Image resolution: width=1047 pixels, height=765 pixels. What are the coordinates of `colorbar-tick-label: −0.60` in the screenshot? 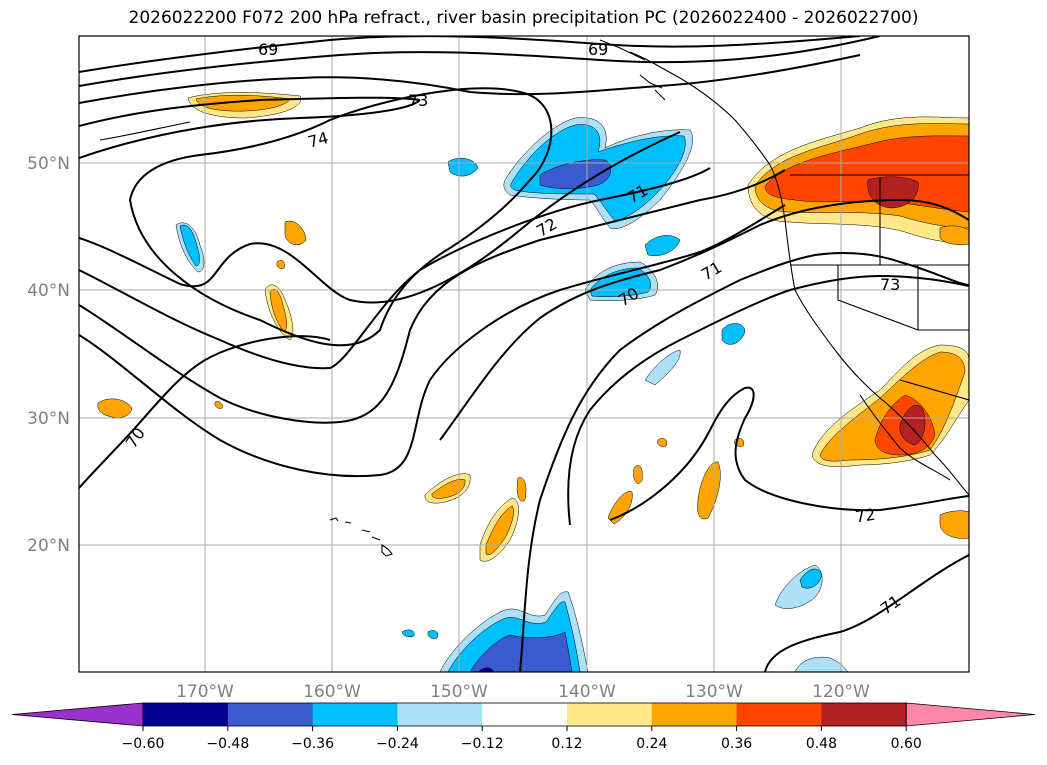 It's located at (143, 744).